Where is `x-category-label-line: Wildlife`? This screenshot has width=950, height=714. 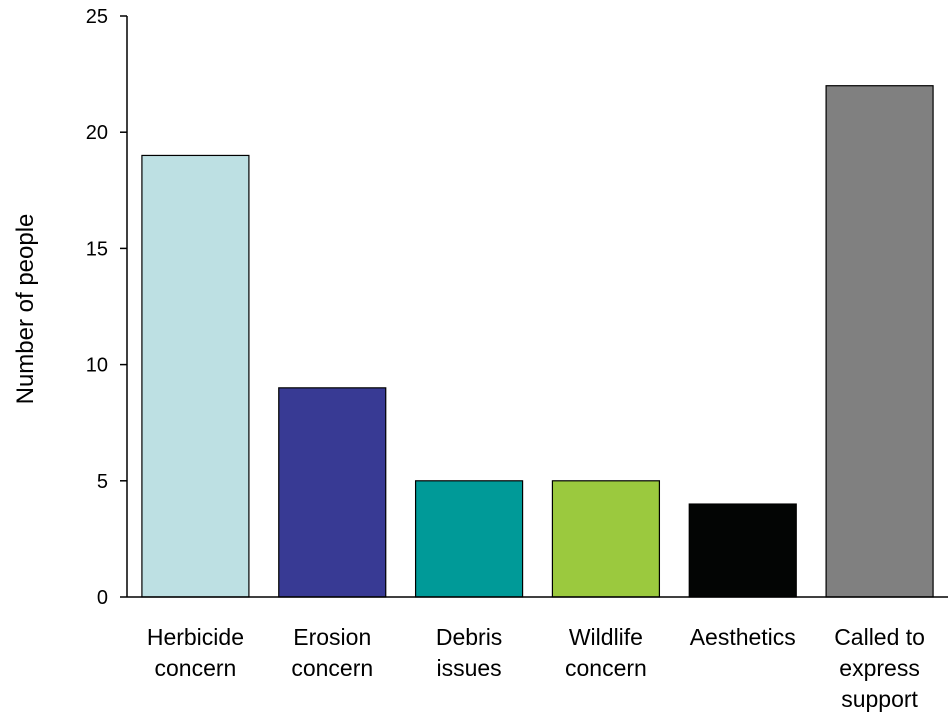 x-category-label-line: Wildlife is located at coordinates (606, 637).